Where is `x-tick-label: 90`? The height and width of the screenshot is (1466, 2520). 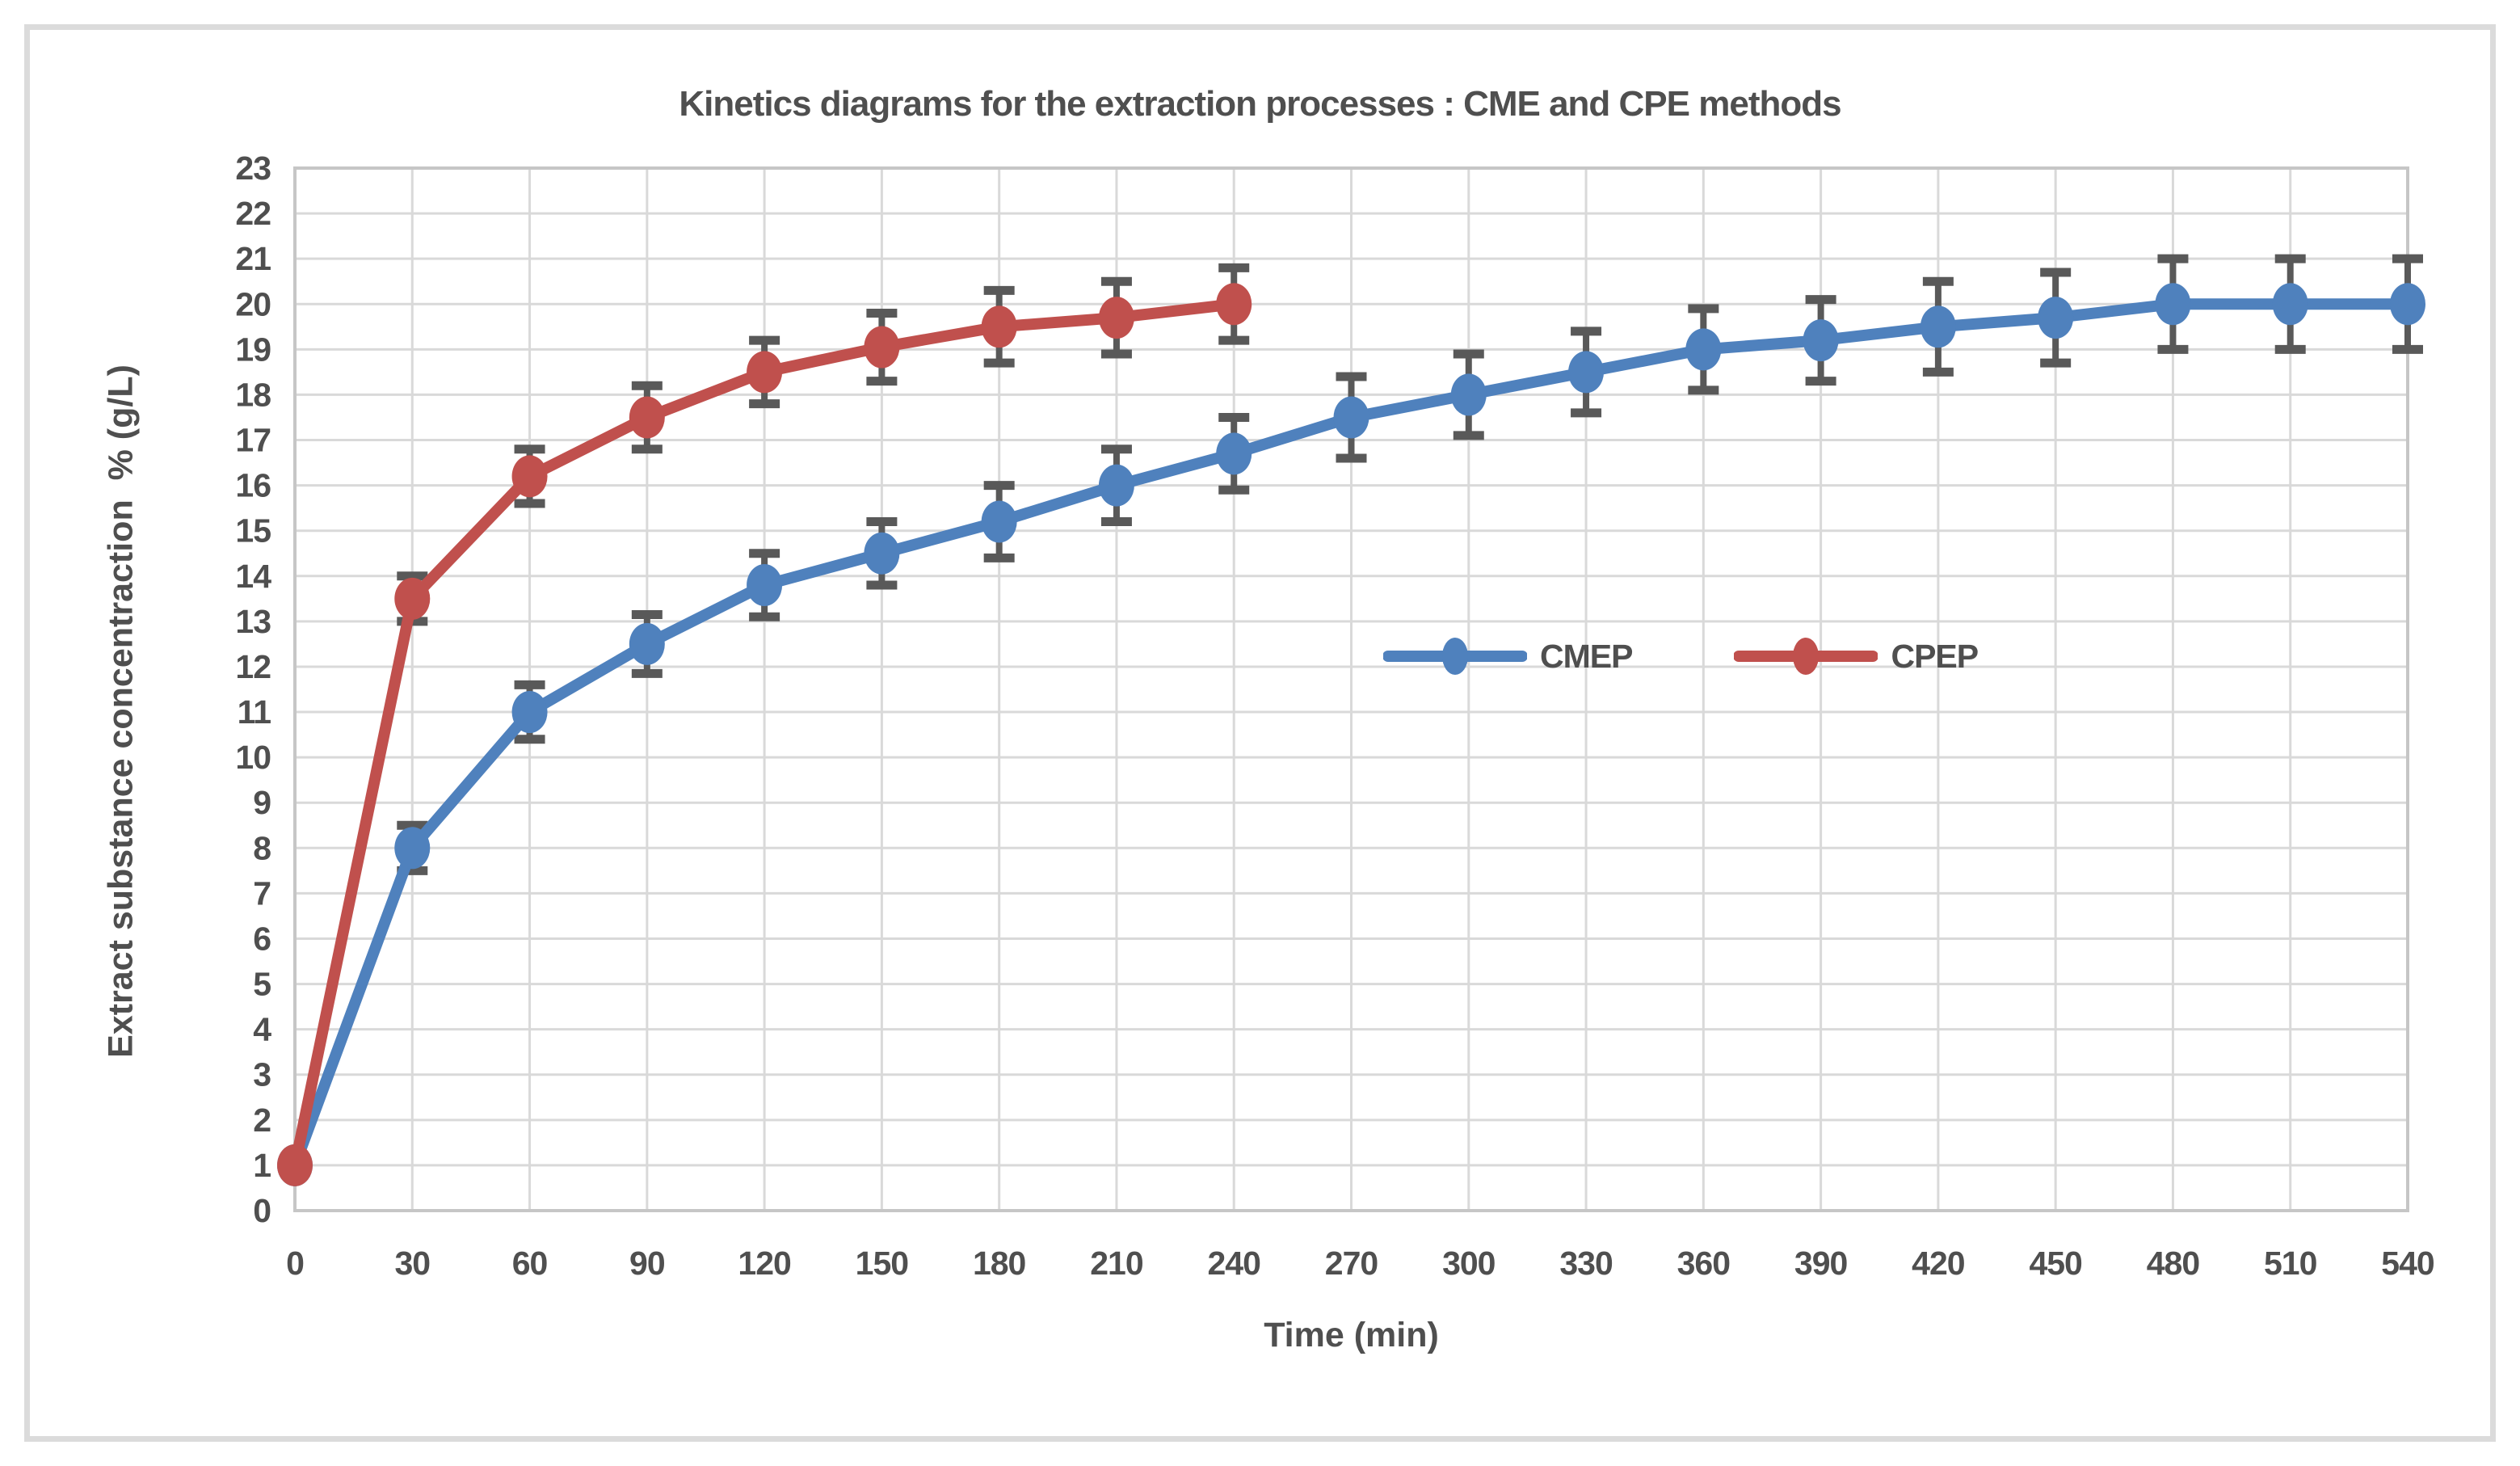
x-tick-label: 90 is located at coordinates (647, 1263).